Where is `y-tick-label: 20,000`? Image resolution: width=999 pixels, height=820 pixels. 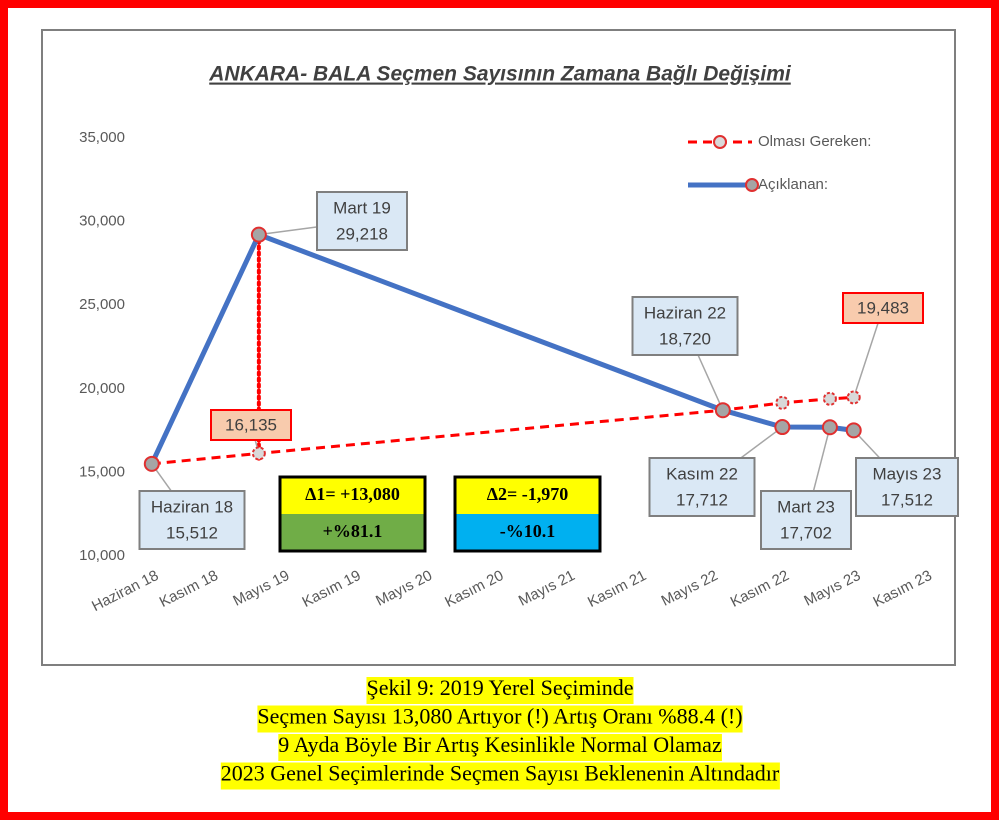
y-tick-label: 20,000 is located at coordinates (102, 388).